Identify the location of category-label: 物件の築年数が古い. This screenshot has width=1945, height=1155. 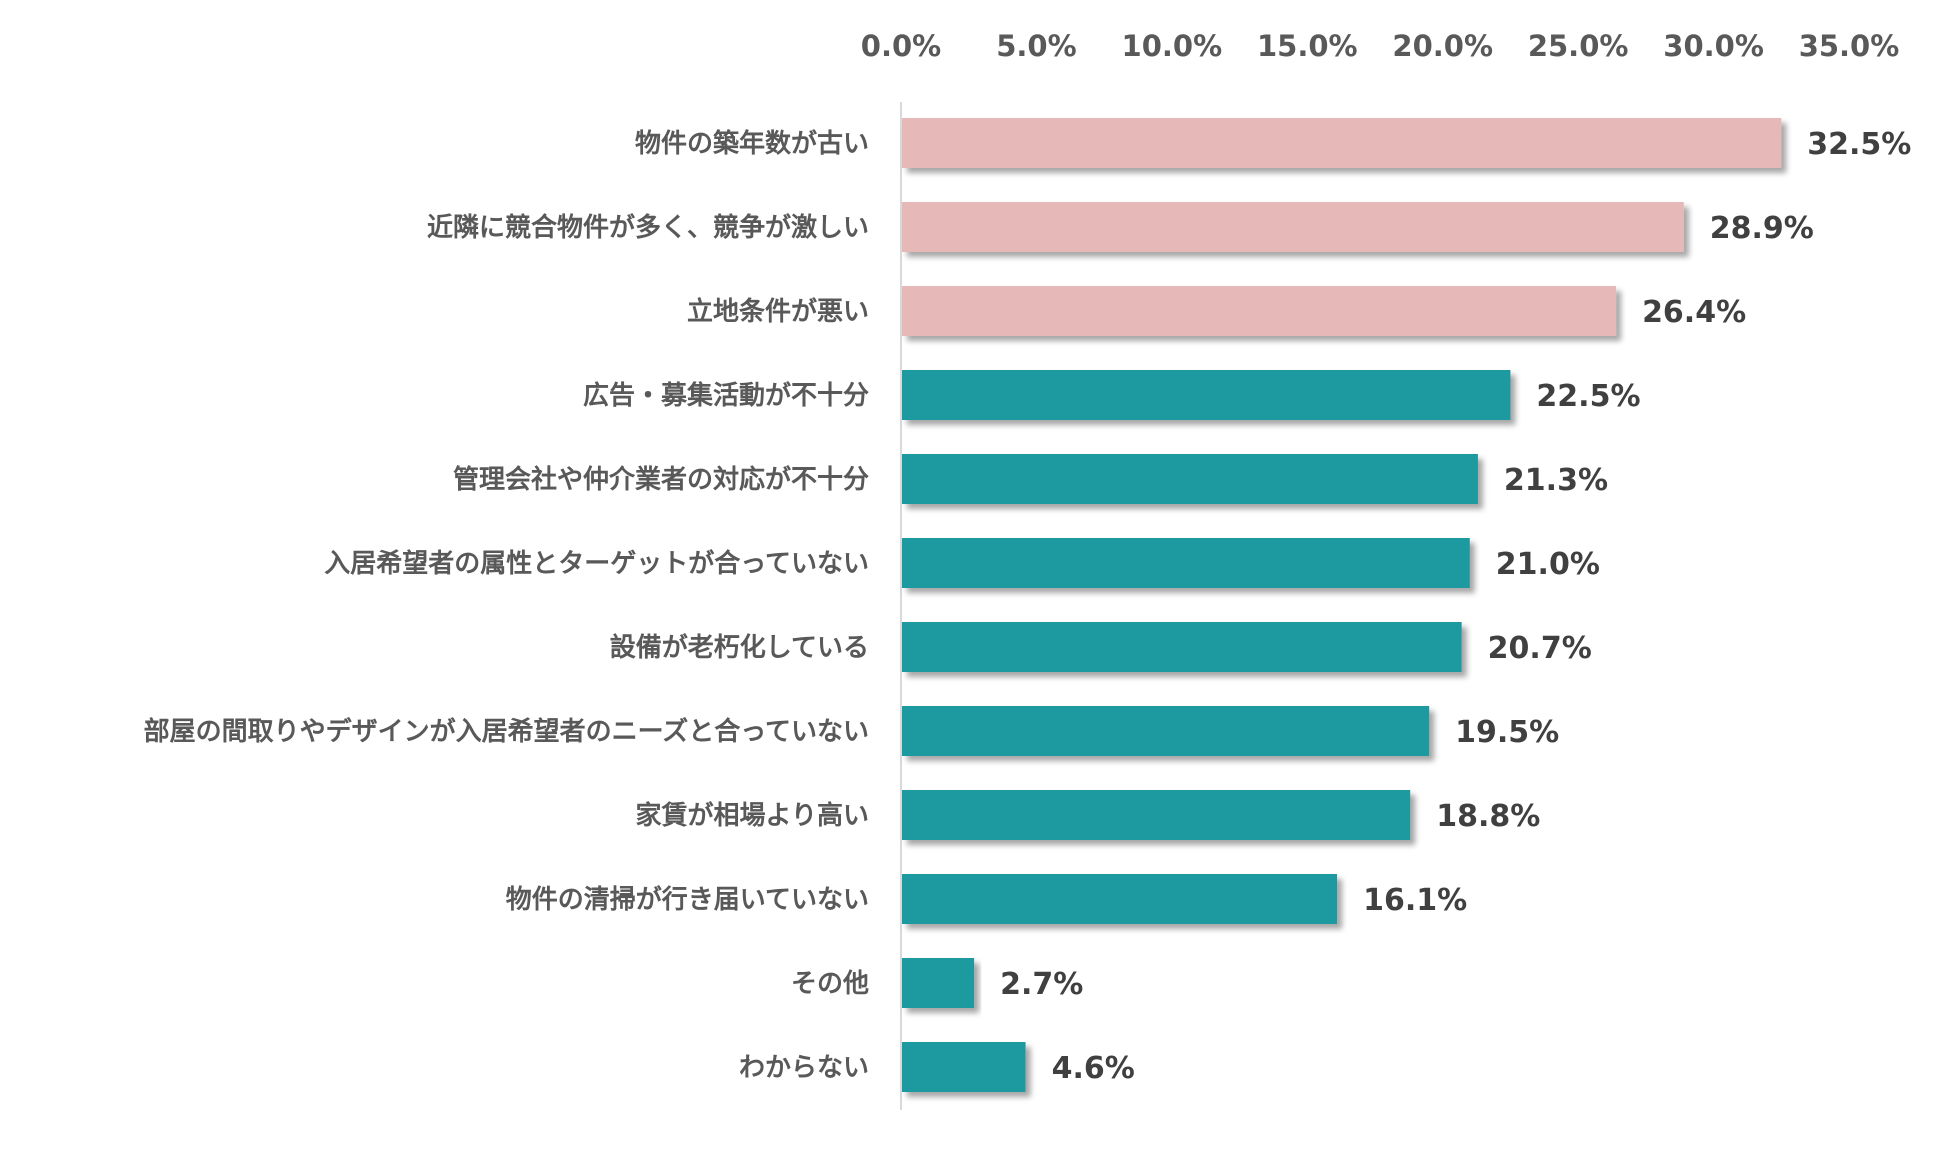
(752, 143).